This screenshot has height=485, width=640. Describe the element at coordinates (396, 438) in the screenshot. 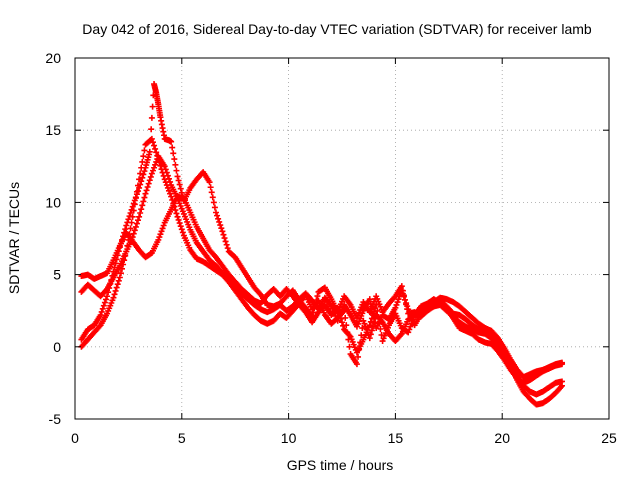

I see `x-tick-label: 15` at that location.